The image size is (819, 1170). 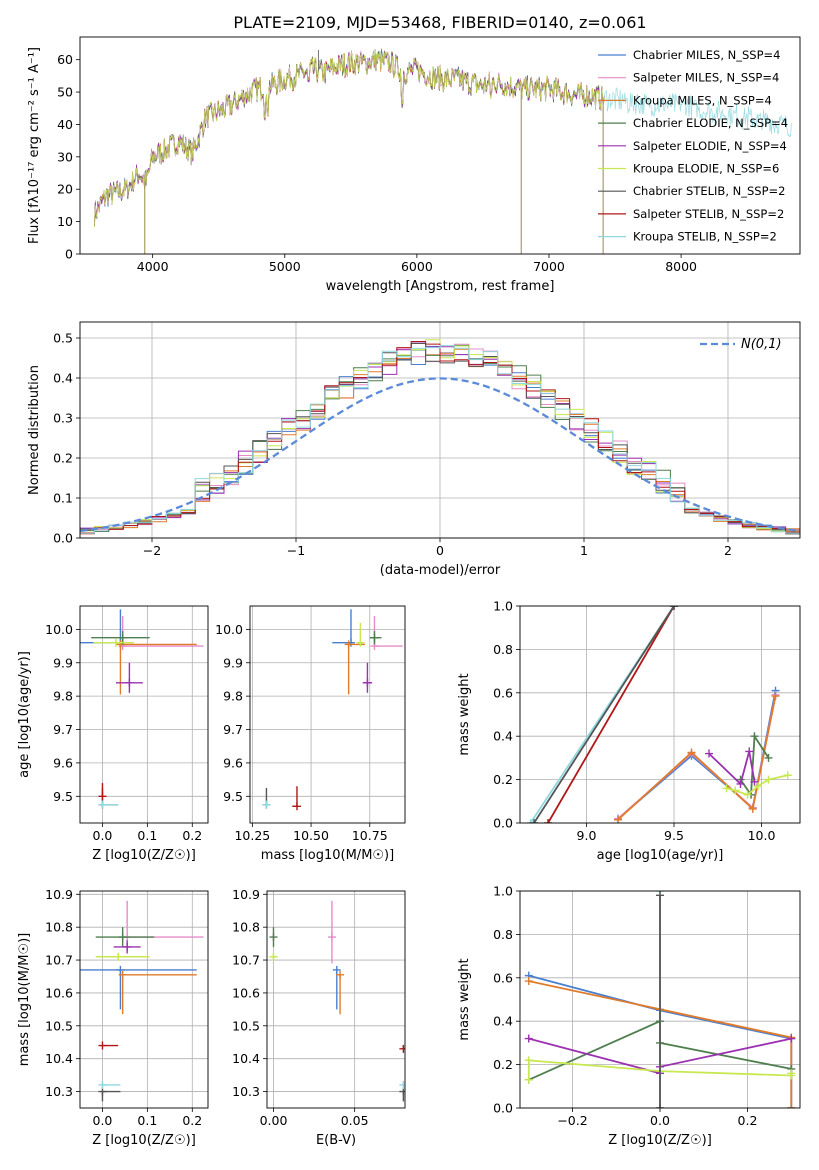 What do you see at coordinates (706, 55) in the screenshot?
I see `legend-label: Chabrier MILES, N_SSP=4` at bounding box center [706, 55].